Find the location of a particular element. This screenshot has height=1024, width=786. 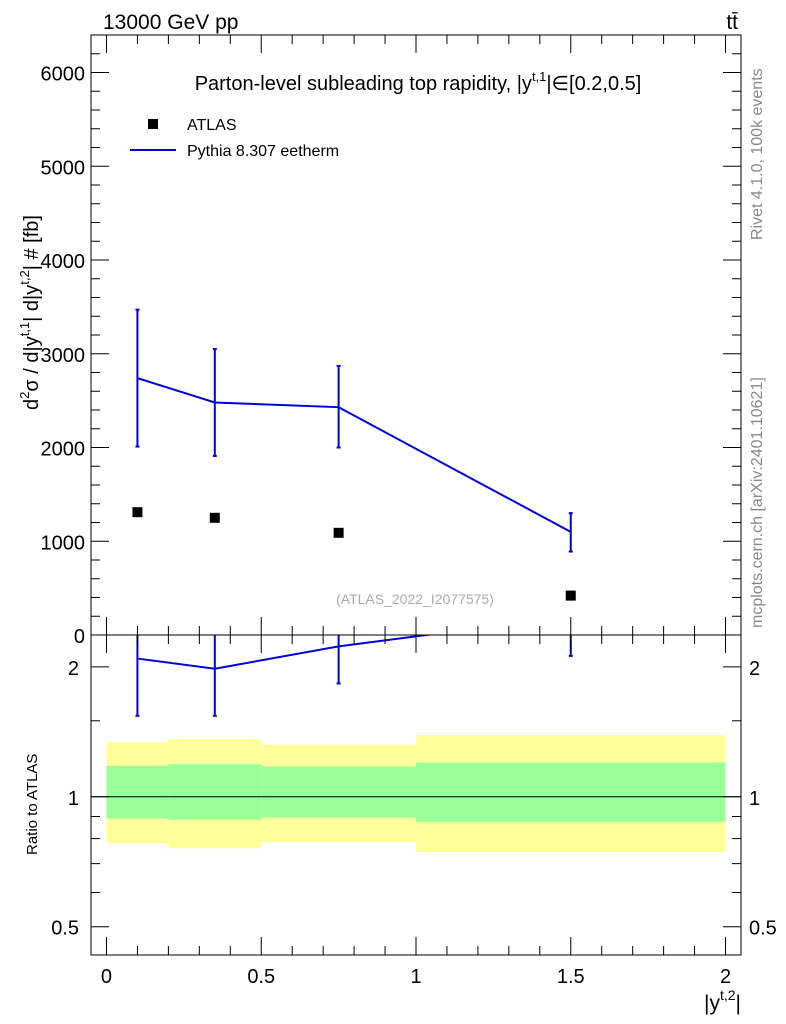

ratio-xtick-label: 1 is located at coordinates (415, 977).